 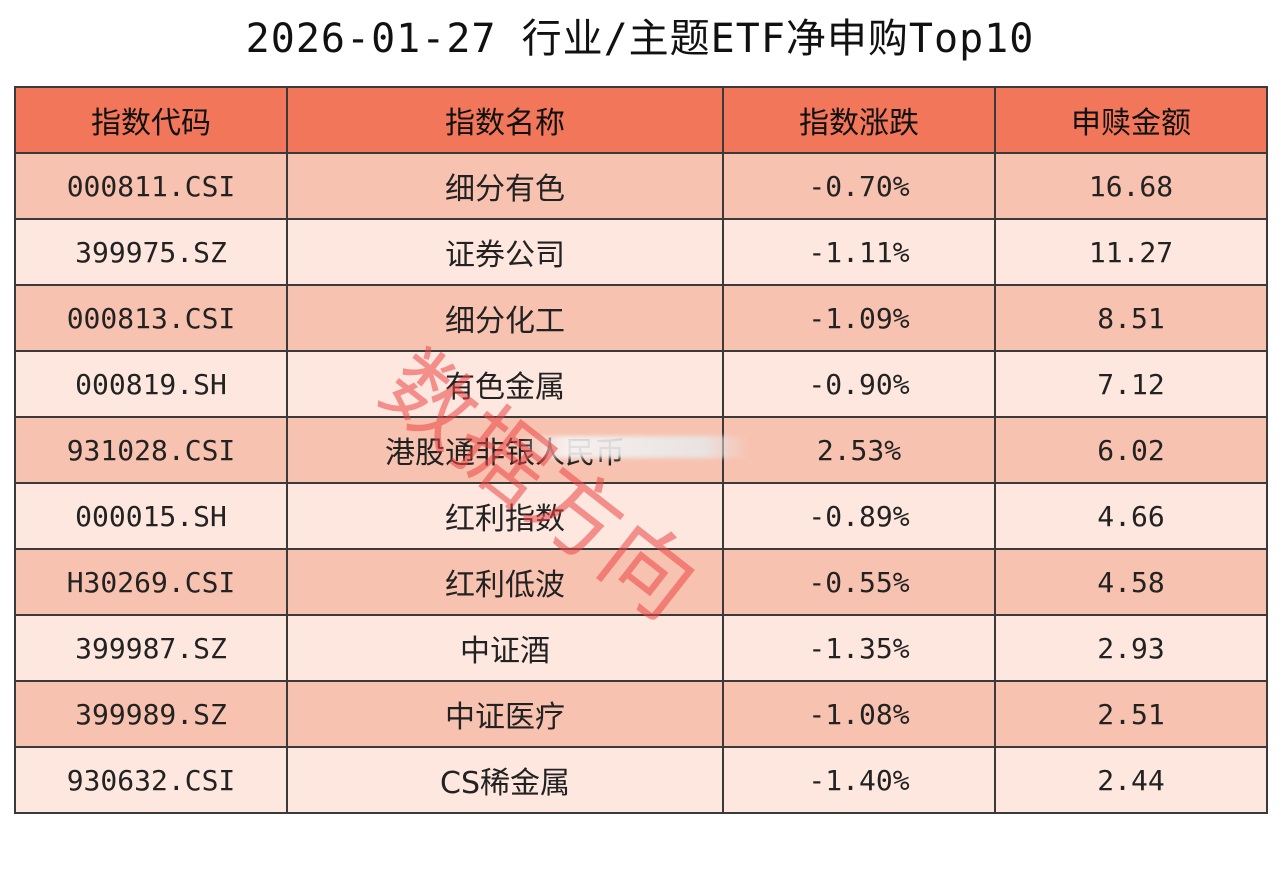 What do you see at coordinates (1131, 318) in the screenshot?
I see `cell-amount: 8.51` at bounding box center [1131, 318].